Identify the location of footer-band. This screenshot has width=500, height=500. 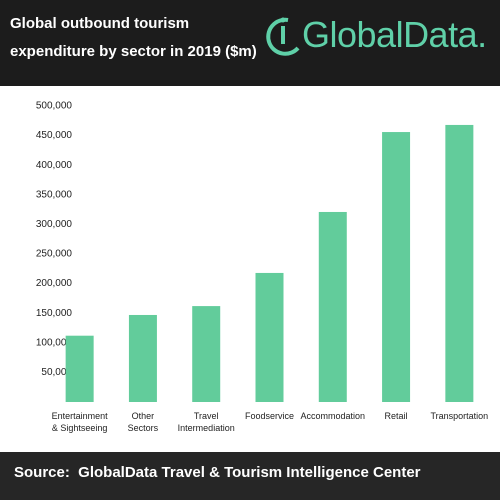
(250, 476).